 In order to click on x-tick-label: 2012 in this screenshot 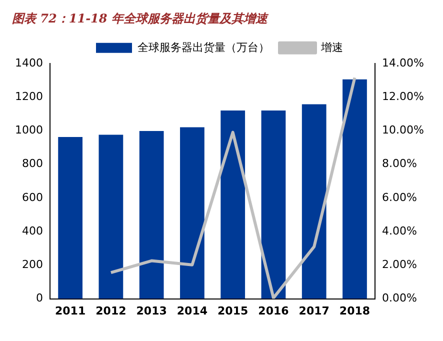, I will do `click(111, 311)`.